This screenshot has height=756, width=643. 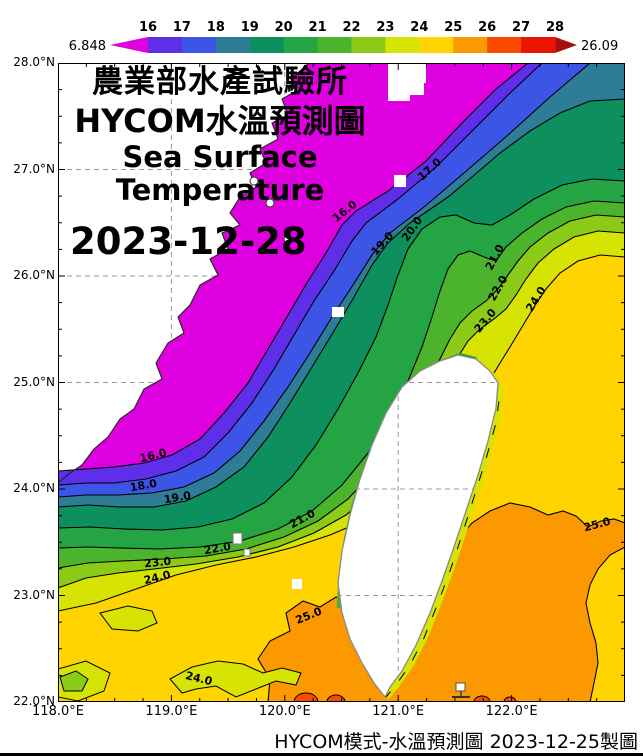 What do you see at coordinates (250, 27) in the screenshot?
I see `colorbar-tick-label: 19` at bounding box center [250, 27].